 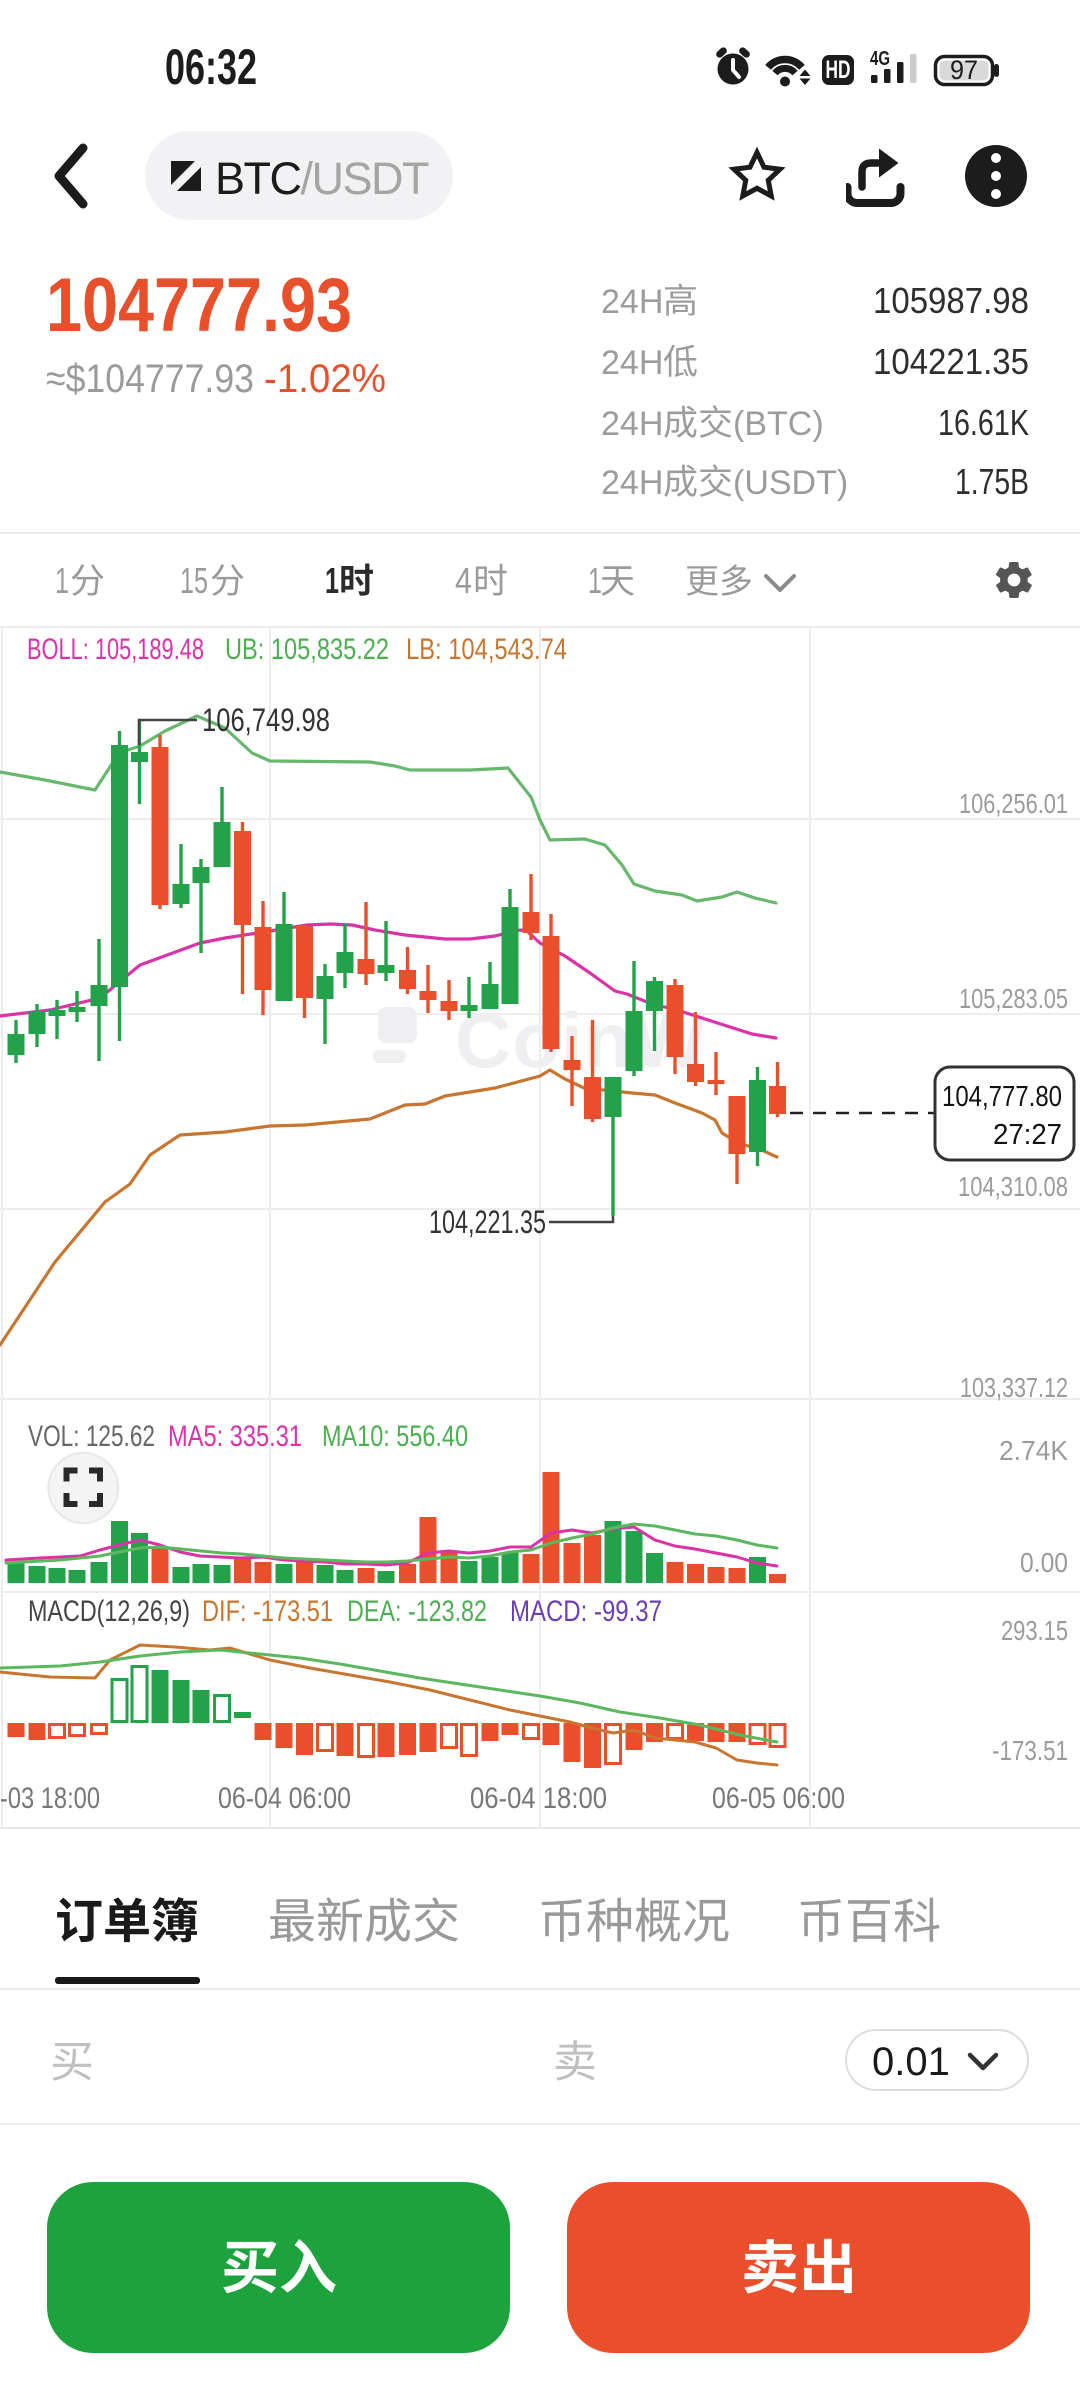 I want to click on svg-text: 4, so click(x=463, y=580).